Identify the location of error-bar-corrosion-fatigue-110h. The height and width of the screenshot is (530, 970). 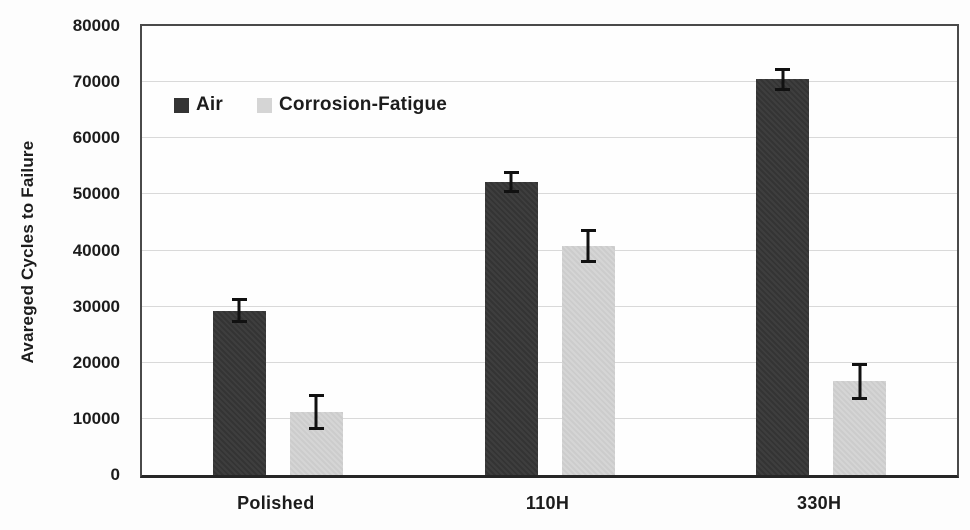
(588, 246).